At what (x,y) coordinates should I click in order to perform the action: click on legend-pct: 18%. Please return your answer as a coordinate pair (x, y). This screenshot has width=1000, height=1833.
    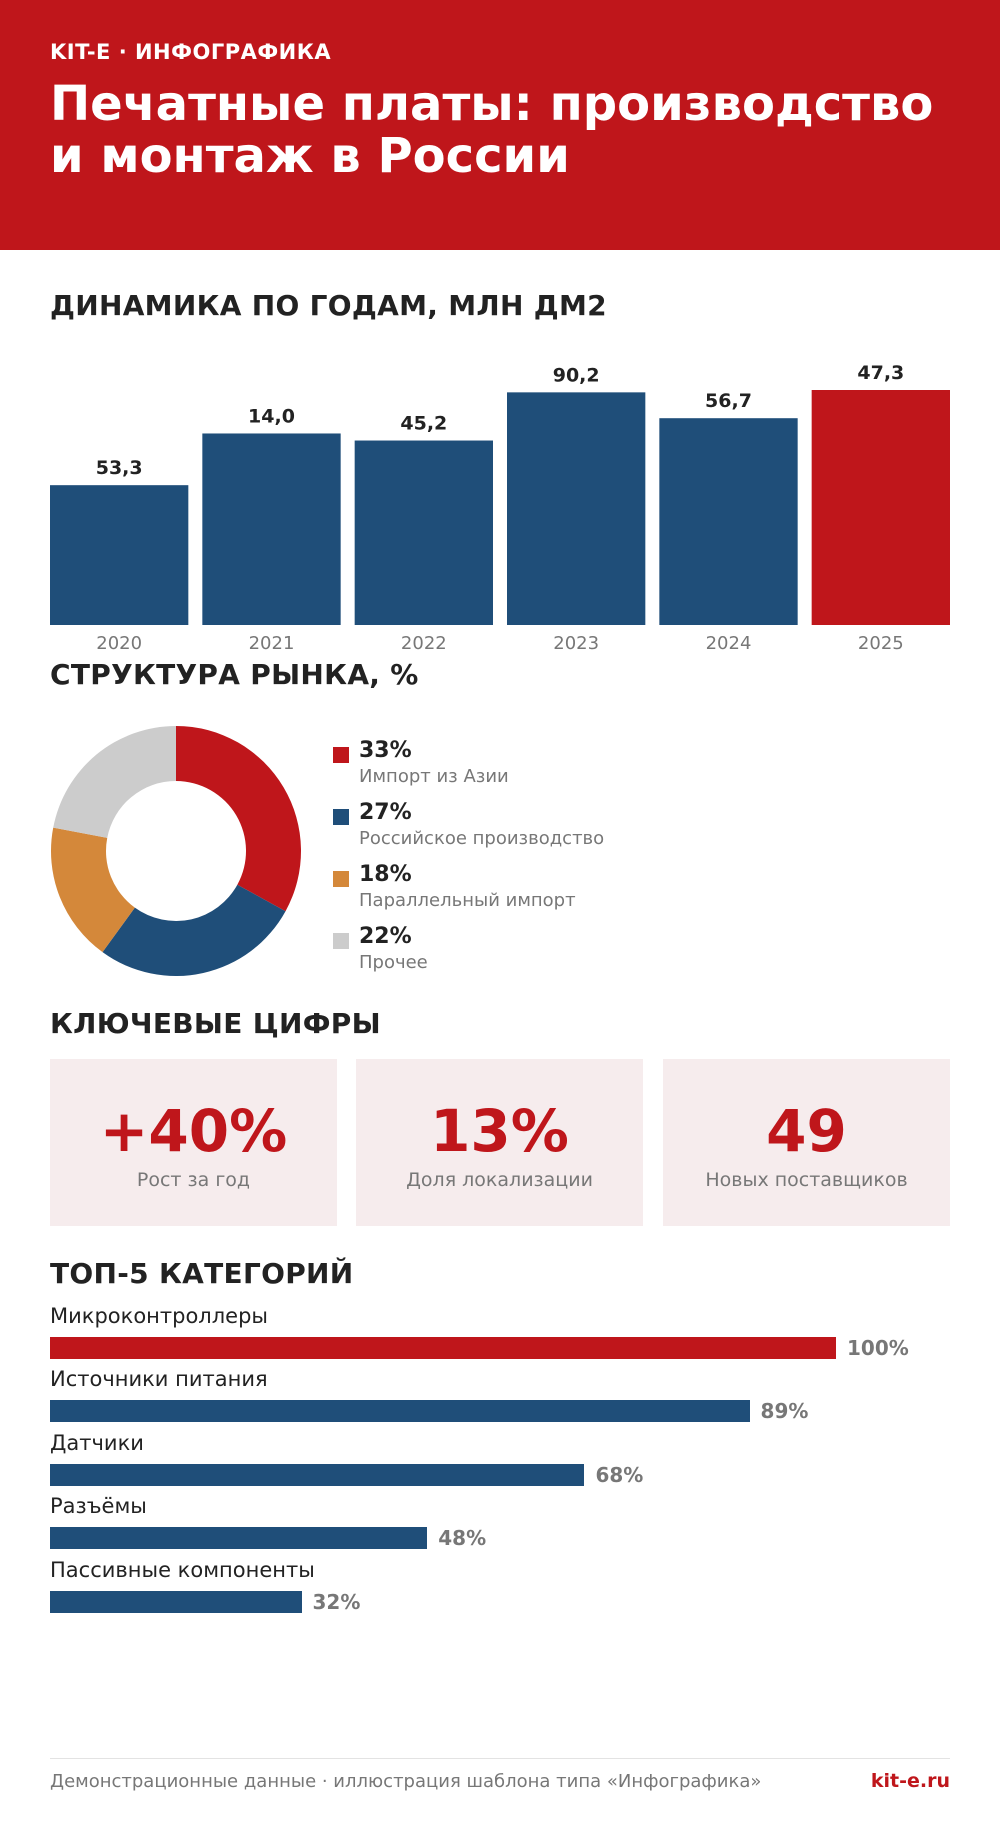
    Looking at the image, I should click on (385, 874).